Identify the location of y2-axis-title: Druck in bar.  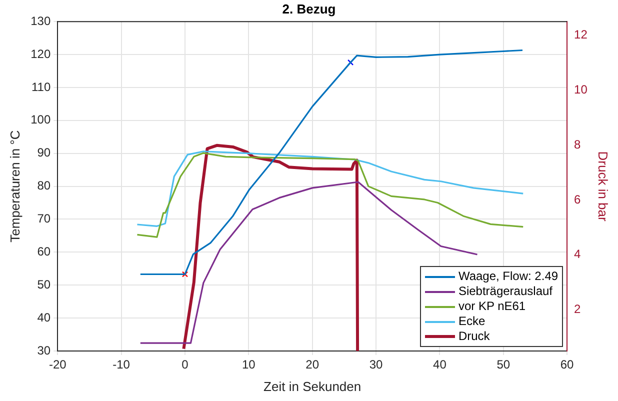
(603, 186).